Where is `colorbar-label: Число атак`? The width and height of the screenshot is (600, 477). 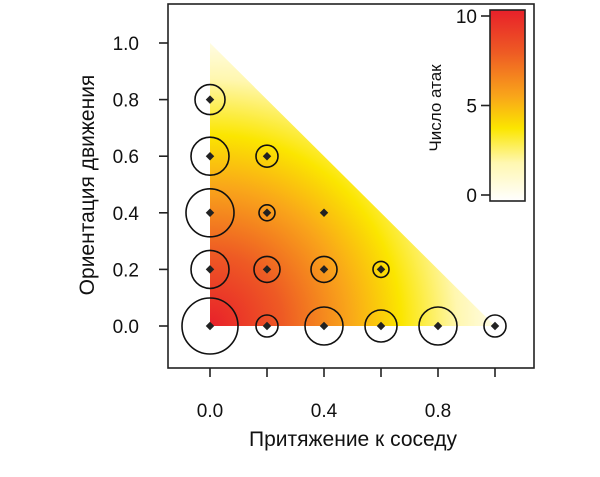 colorbar-label: Число атак is located at coordinates (435, 108).